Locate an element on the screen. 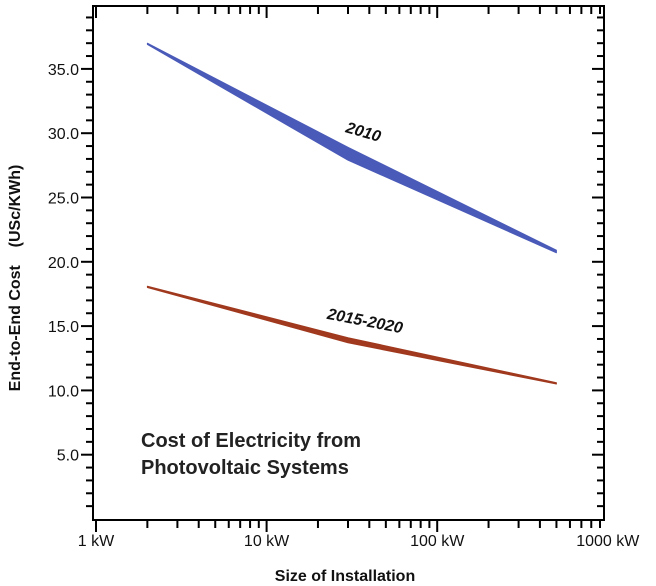 Image resolution: width=656 pixels, height=586 pixels. x-tick-label: 1 kW is located at coordinates (96, 541).